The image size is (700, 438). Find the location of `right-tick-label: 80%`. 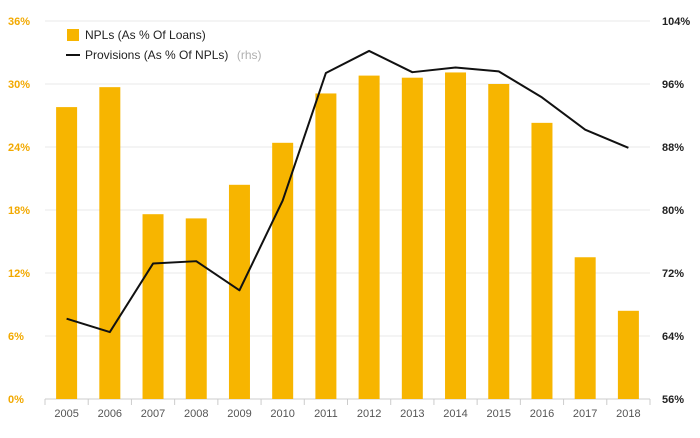

right-tick-label: 80% is located at coordinates (673, 211).